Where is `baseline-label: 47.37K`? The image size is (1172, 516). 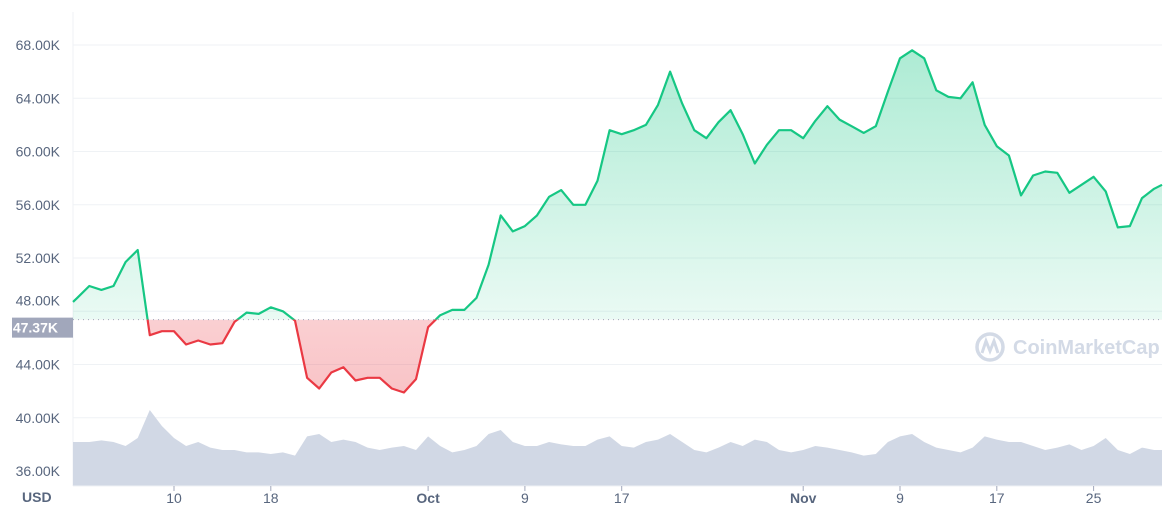
baseline-label: 47.37K is located at coordinates (42, 327).